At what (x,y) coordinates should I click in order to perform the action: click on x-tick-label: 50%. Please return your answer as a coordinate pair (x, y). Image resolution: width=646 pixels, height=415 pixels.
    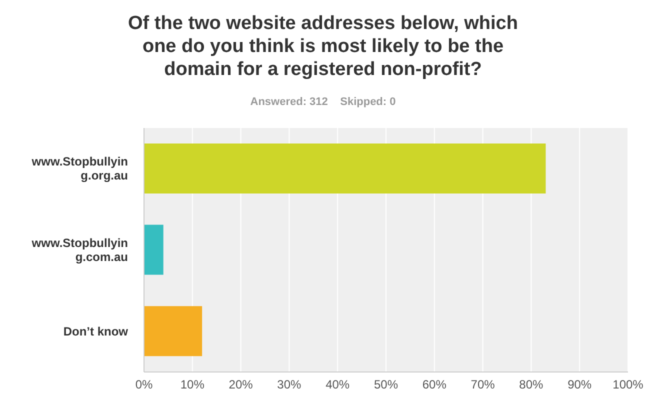
    Looking at the image, I should click on (386, 385).